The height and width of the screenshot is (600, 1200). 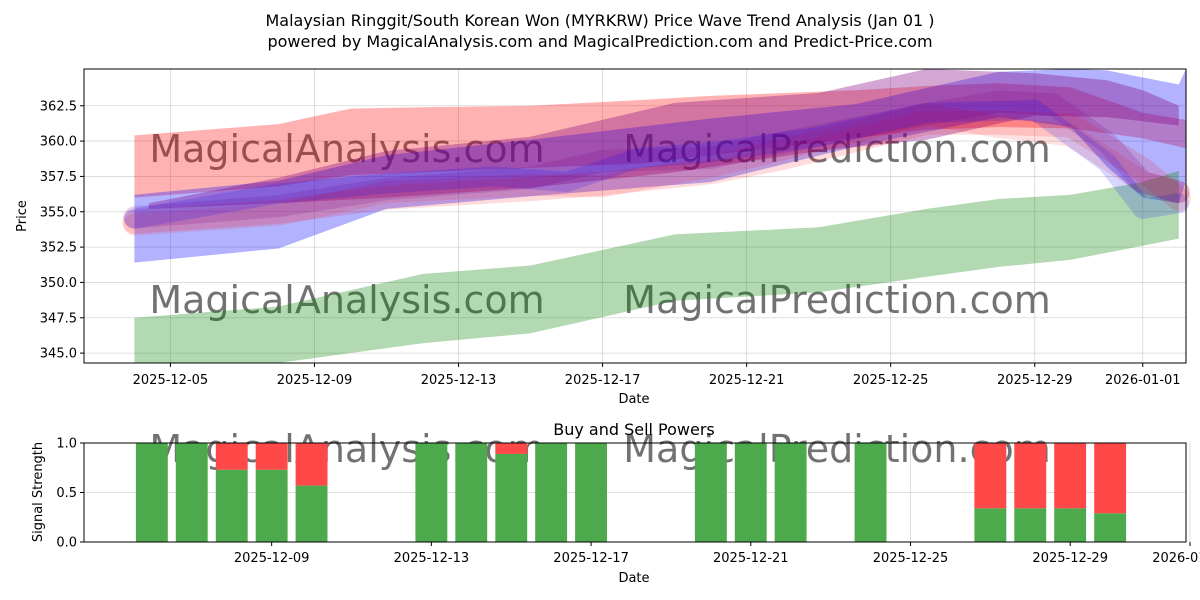 What do you see at coordinates (66, 543) in the screenshot?
I see `bar-y-tick-label: 0.0` at bounding box center [66, 543].